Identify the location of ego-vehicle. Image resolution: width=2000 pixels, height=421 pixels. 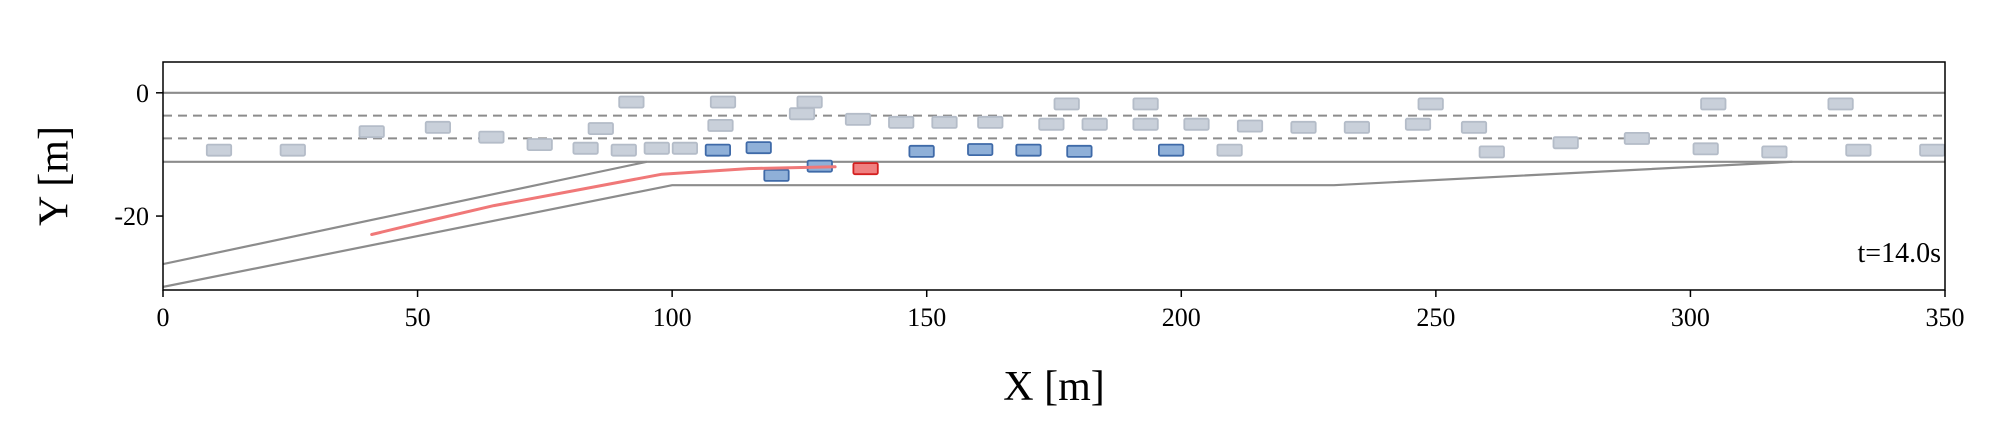
(865, 169).